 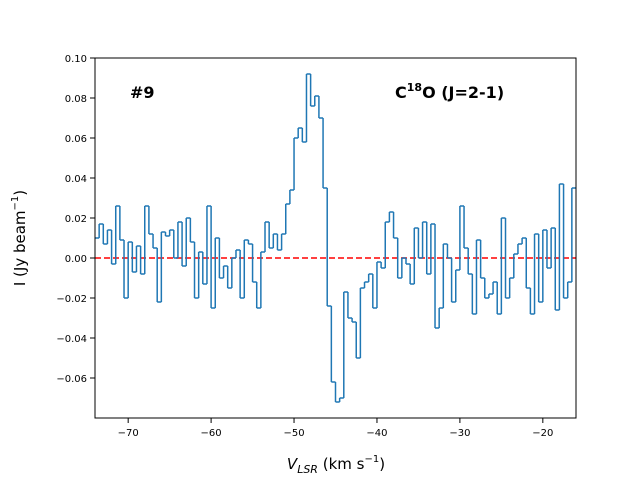 I want to click on y-axis-label-part: −1, so click(x=15, y=203).